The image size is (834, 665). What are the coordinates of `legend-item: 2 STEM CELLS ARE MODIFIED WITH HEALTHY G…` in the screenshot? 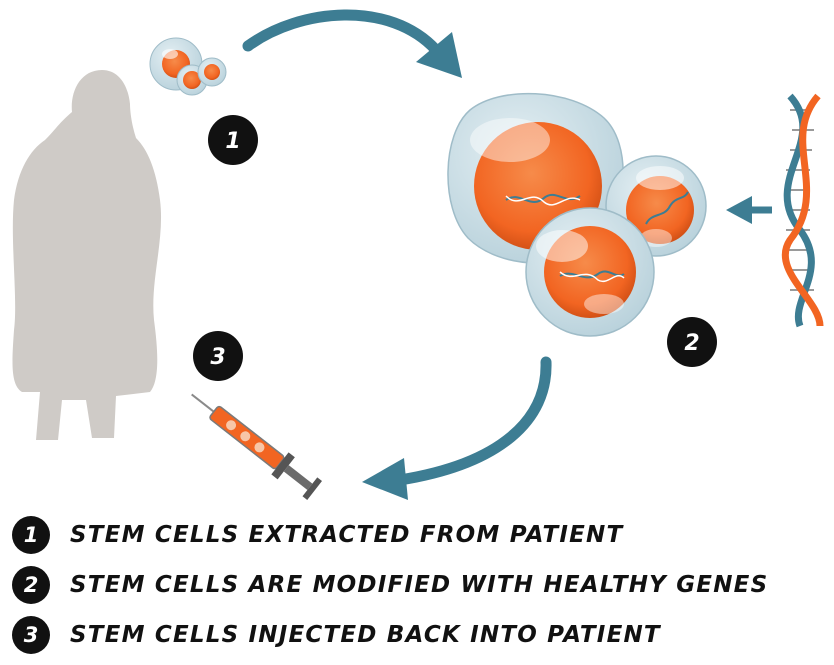 It's located at (419, 585).